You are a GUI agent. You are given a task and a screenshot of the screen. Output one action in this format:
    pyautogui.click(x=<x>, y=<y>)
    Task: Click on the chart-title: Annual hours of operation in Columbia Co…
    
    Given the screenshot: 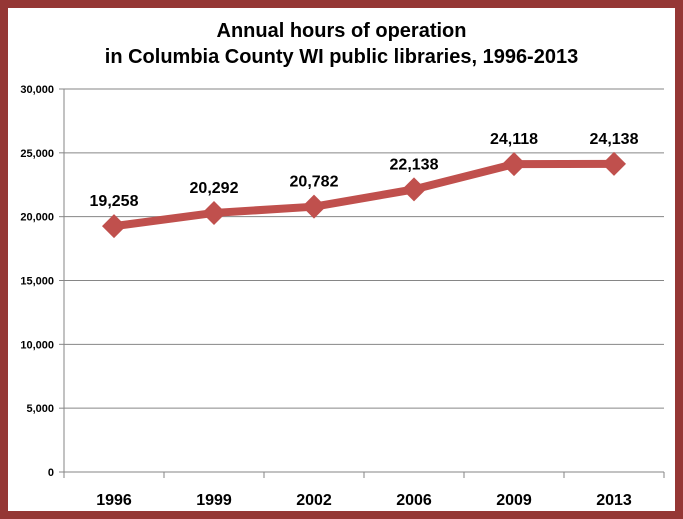 What is the action you would take?
    pyautogui.click(x=341, y=44)
    